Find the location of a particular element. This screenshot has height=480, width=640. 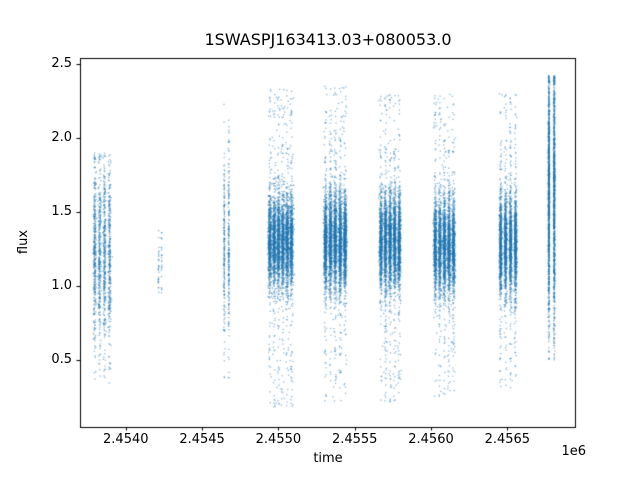

chart-title: 1SWASPJ163413.03+080053.0 is located at coordinates (328, 39).